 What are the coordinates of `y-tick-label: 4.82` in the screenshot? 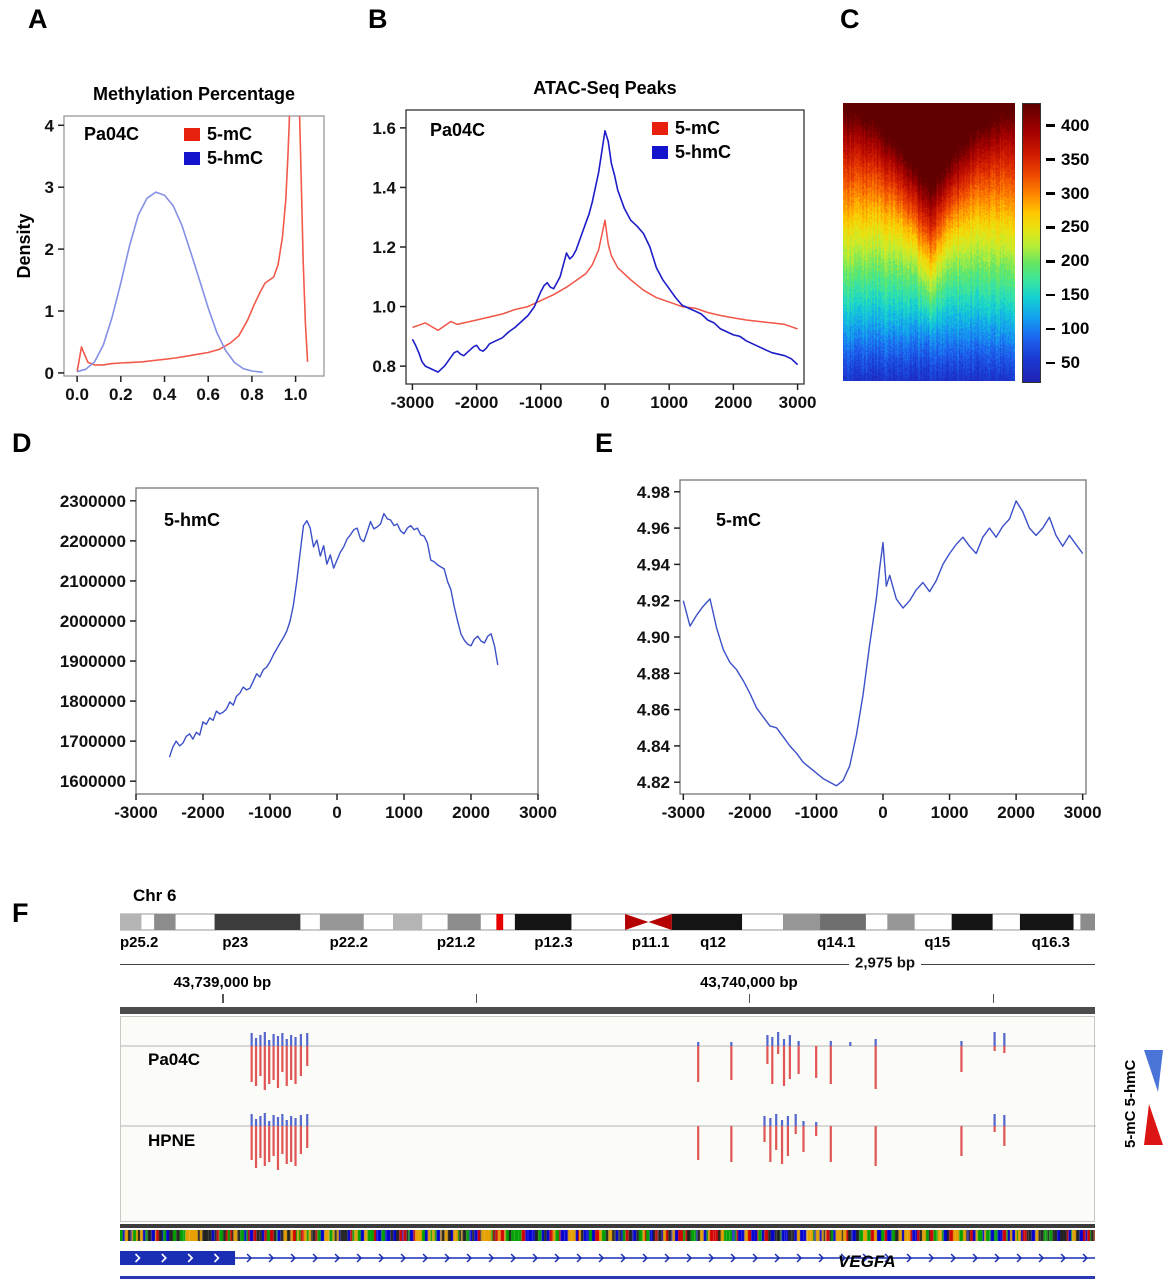 It's located at (653, 782).